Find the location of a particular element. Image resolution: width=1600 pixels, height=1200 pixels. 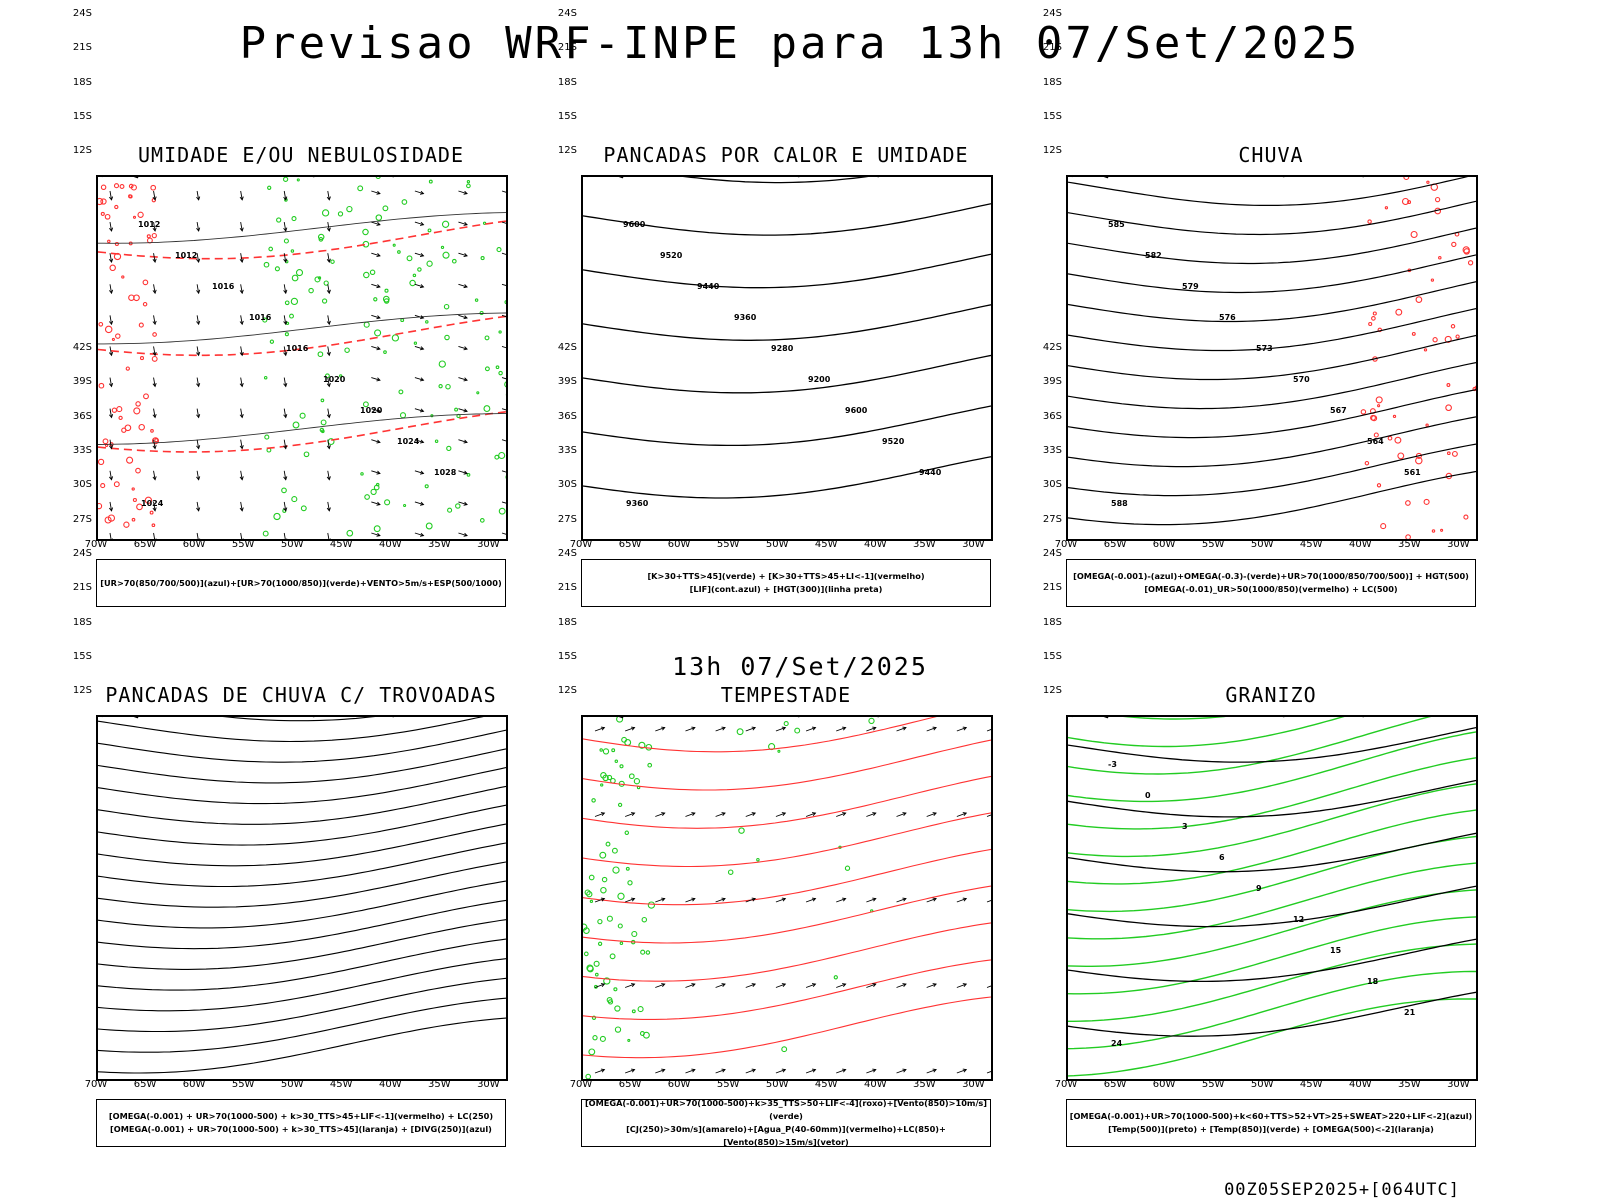

thickness-contours is located at coordinates (302, 336).